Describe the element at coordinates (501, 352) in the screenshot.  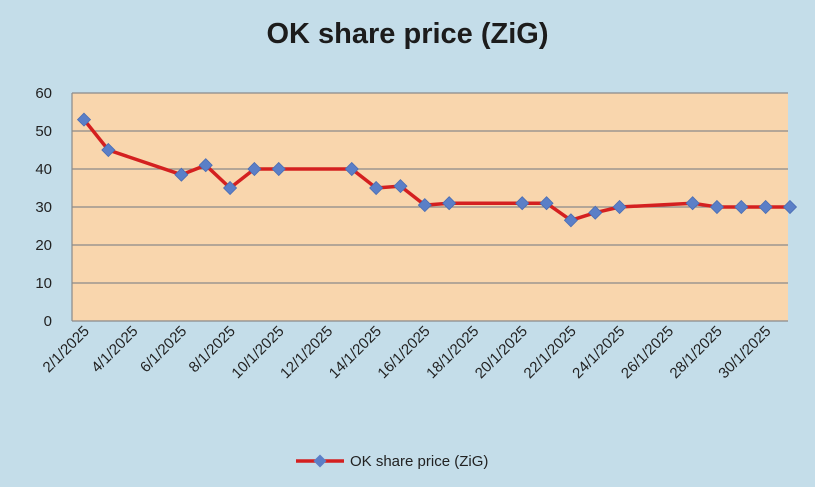
I see `x-tick-label: 20/1/2025` at that location.